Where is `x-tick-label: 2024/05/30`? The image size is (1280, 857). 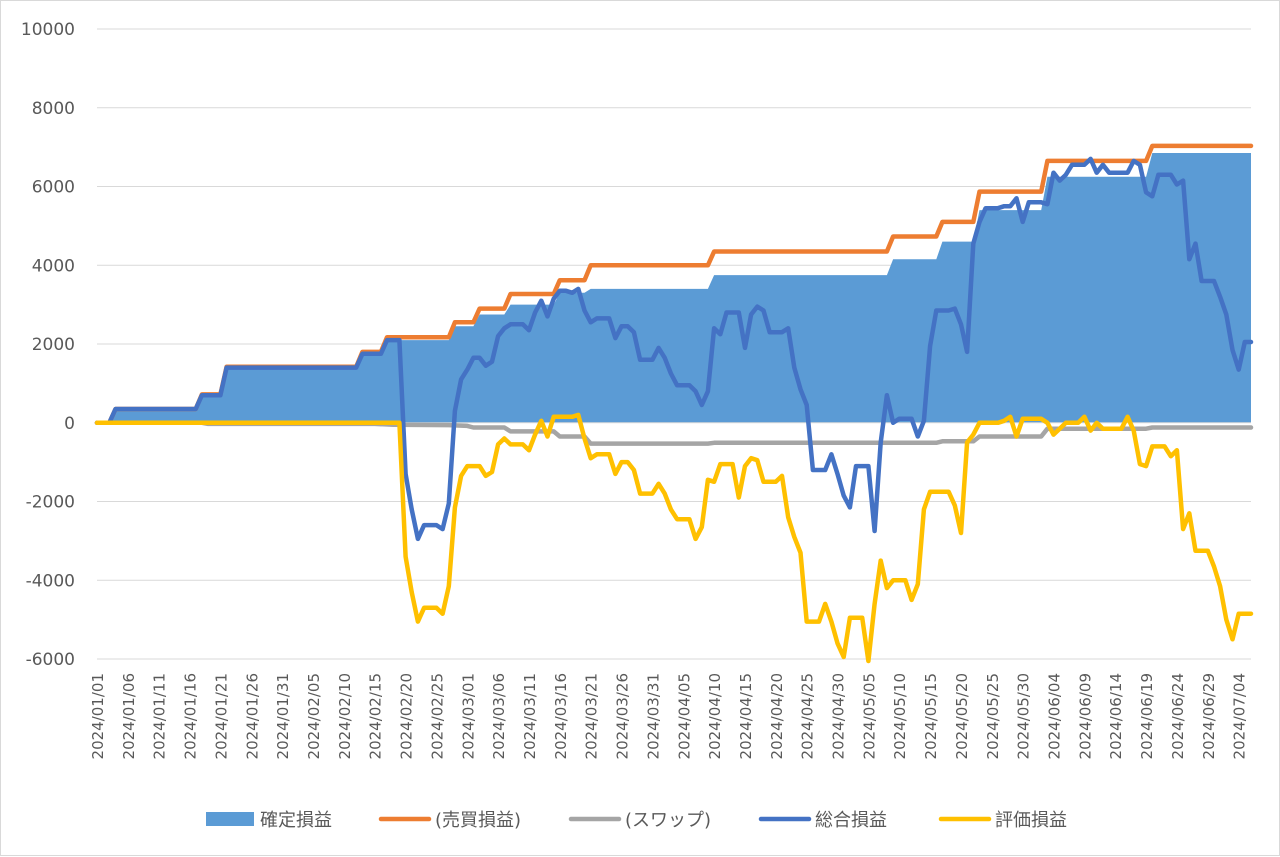 x-tick-label: 2024/05/30 is located at coordinates (1024, 716).